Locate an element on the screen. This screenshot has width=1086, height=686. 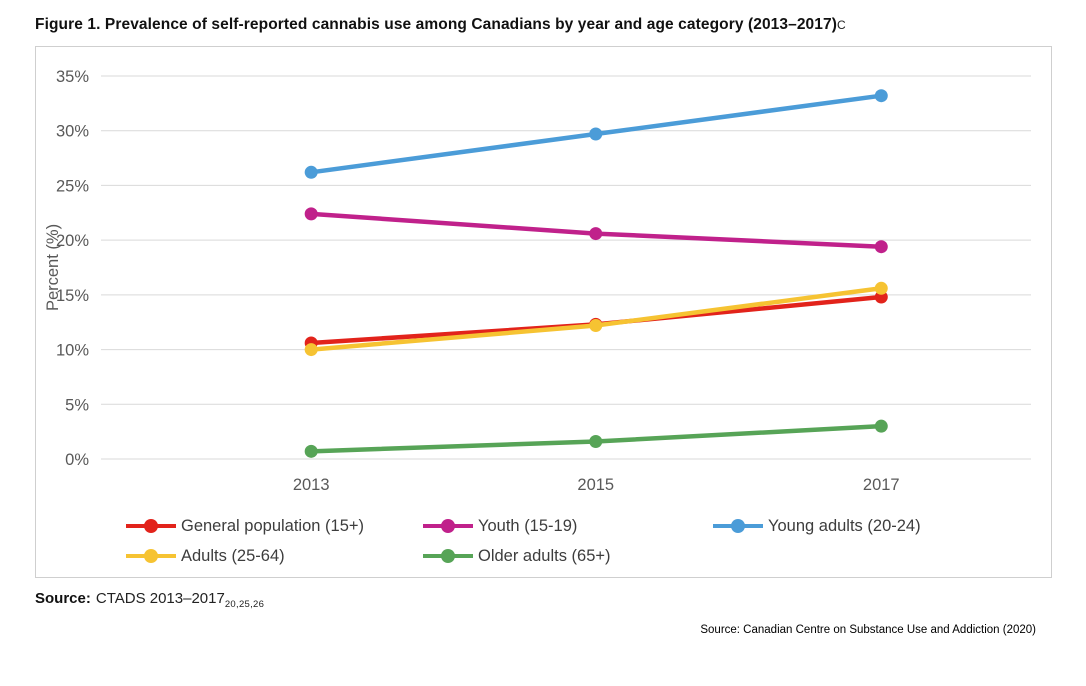
legend-item: Young adults (20-24) is located at coordinates (882, 526).